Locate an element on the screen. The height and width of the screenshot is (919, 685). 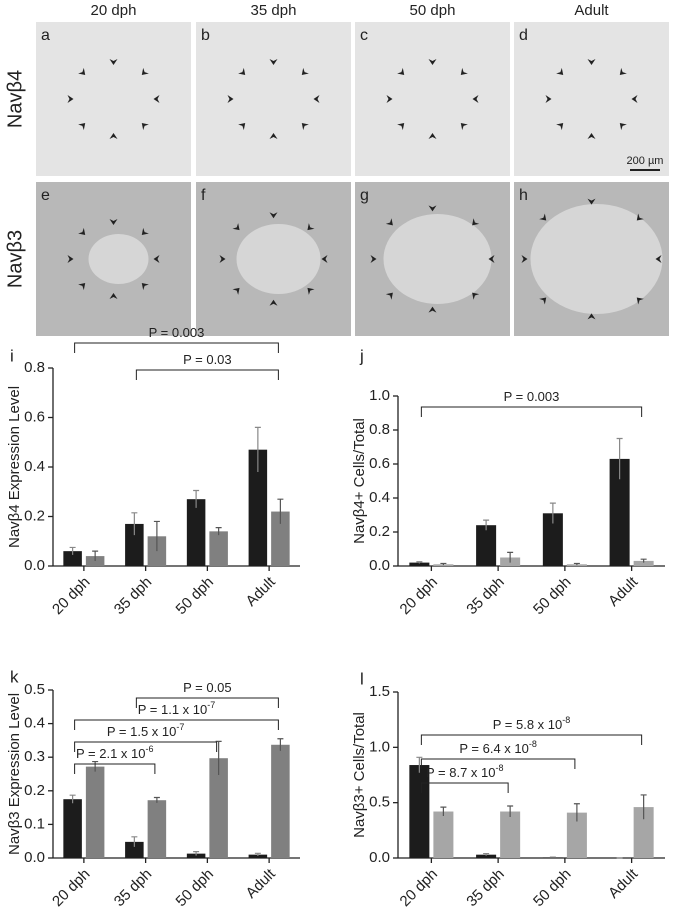
y-tick-label: 0.3 is located at coordinates (34, 756).